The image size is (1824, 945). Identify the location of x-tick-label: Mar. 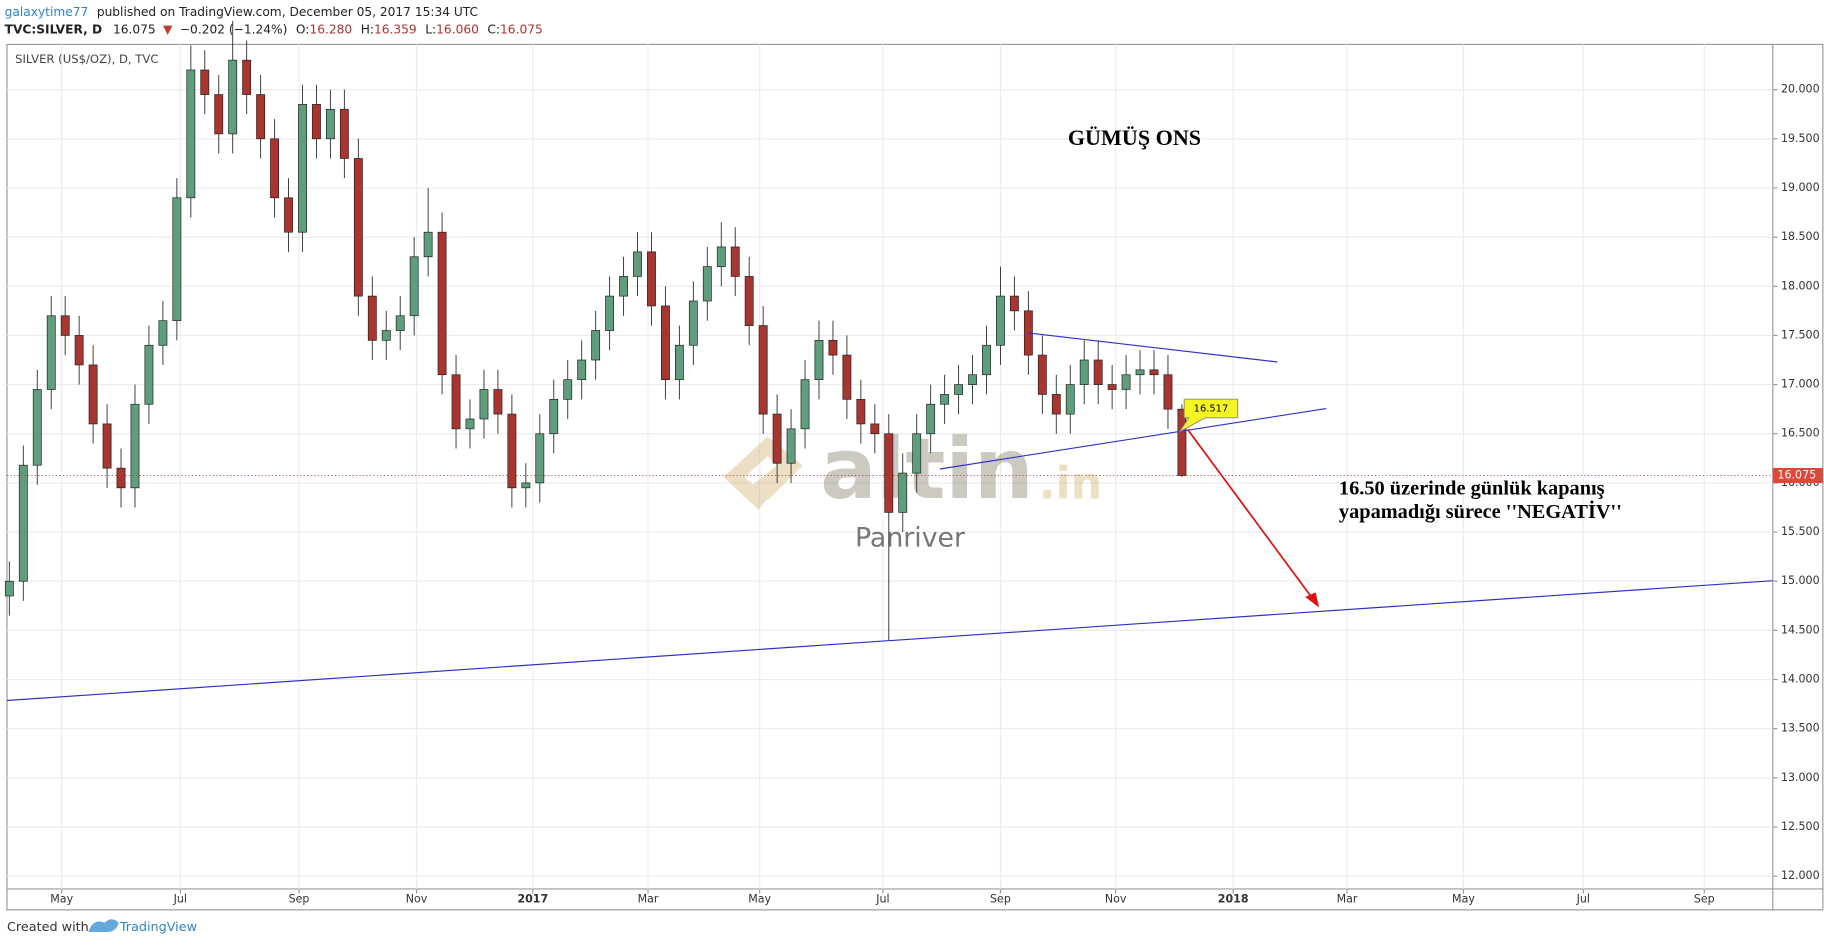
(648, 898).